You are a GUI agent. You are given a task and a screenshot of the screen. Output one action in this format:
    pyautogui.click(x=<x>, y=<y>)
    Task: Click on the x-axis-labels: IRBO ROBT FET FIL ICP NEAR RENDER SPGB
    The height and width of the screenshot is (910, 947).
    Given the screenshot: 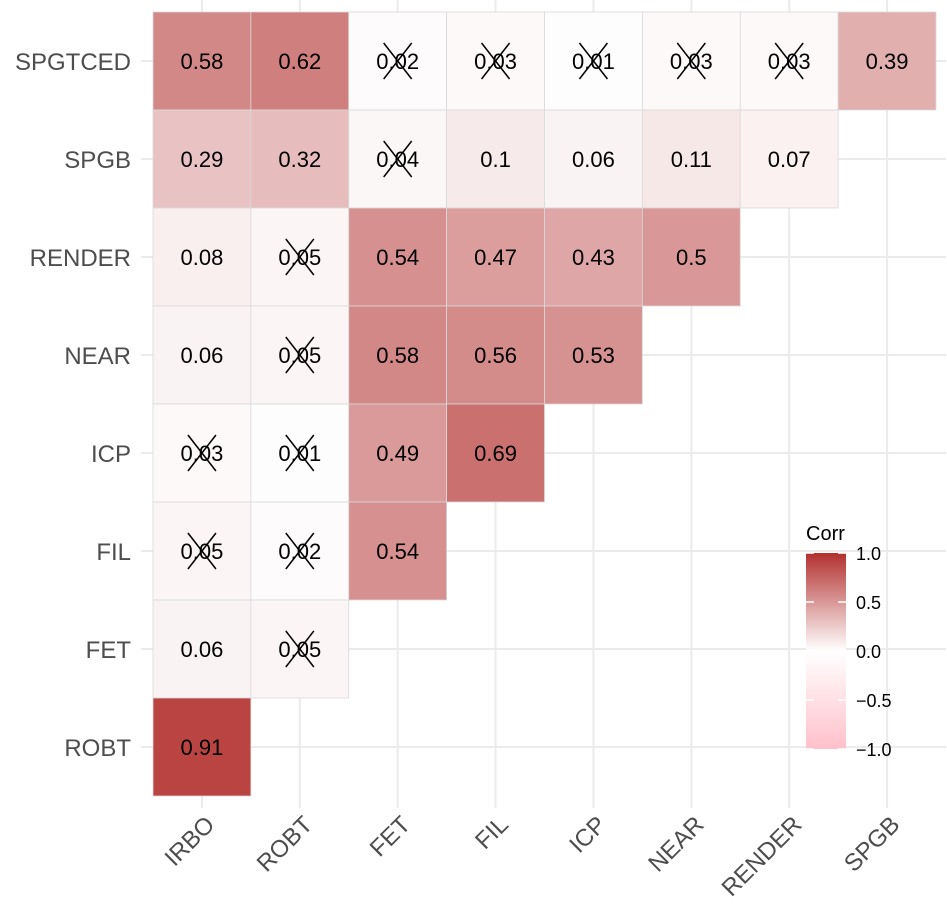 What is the action you would take?
    pyautogui.click(x=533, y=856)
    